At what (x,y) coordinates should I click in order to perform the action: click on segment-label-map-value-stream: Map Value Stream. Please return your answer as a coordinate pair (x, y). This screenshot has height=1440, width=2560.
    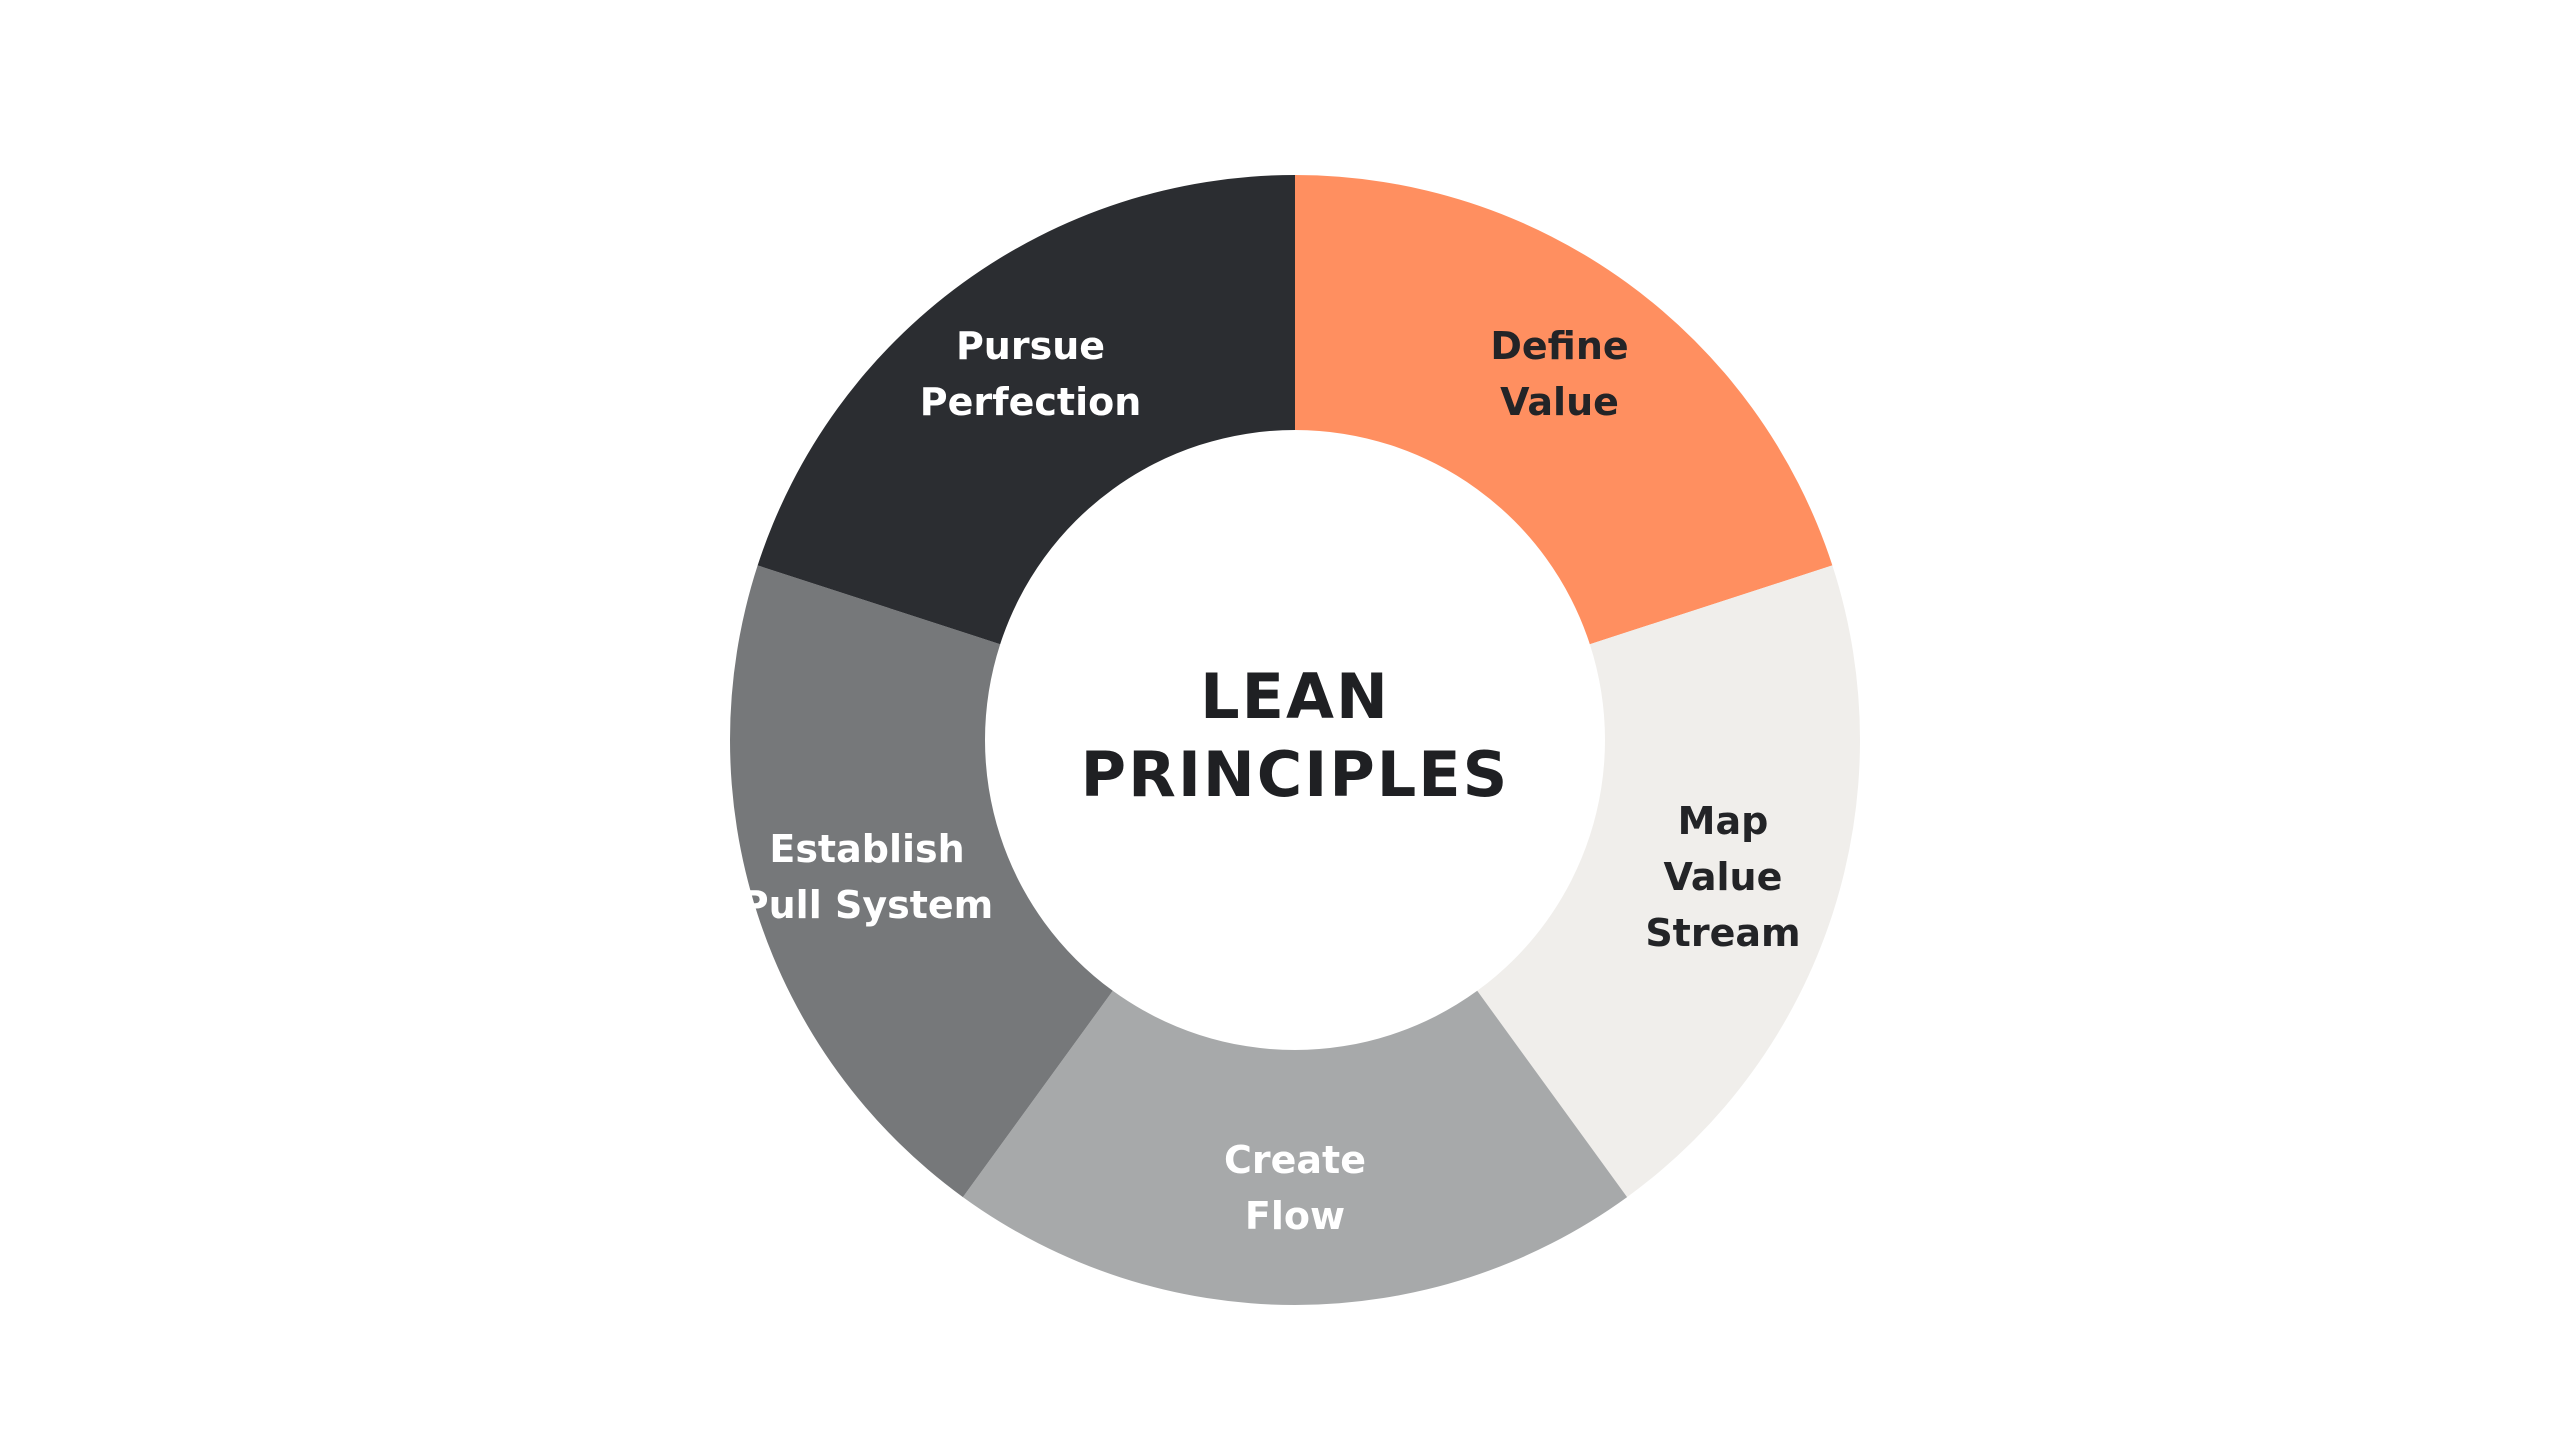
    Looking at the image, I should click on (1722, 877).